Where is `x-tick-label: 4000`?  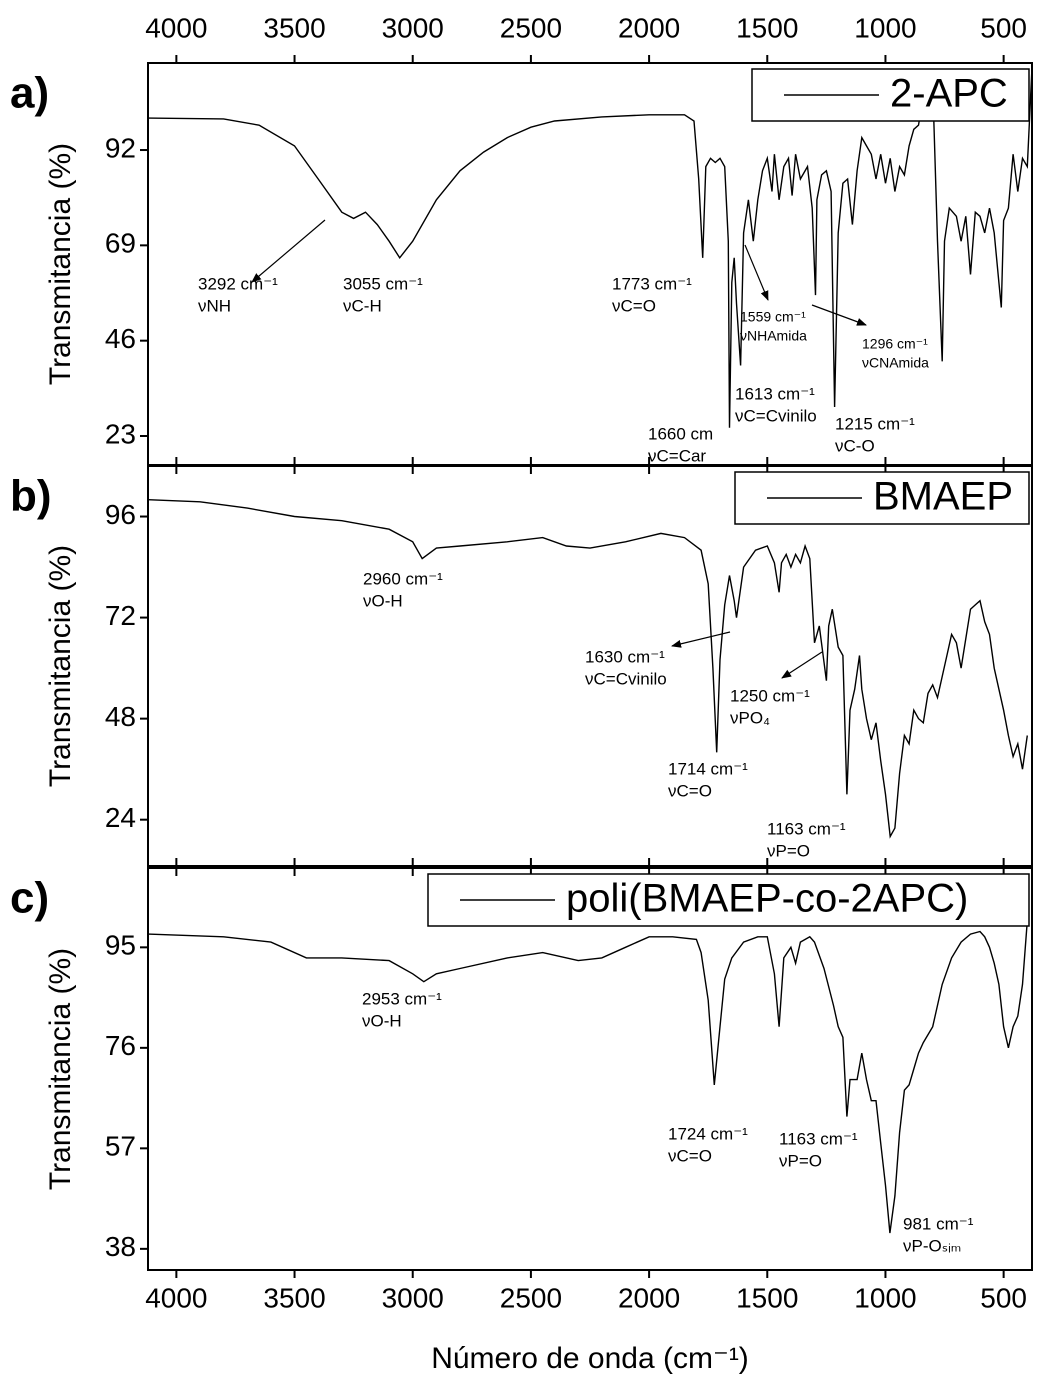
x-tick-label: 4000 is located at coordinates (176, 1297).